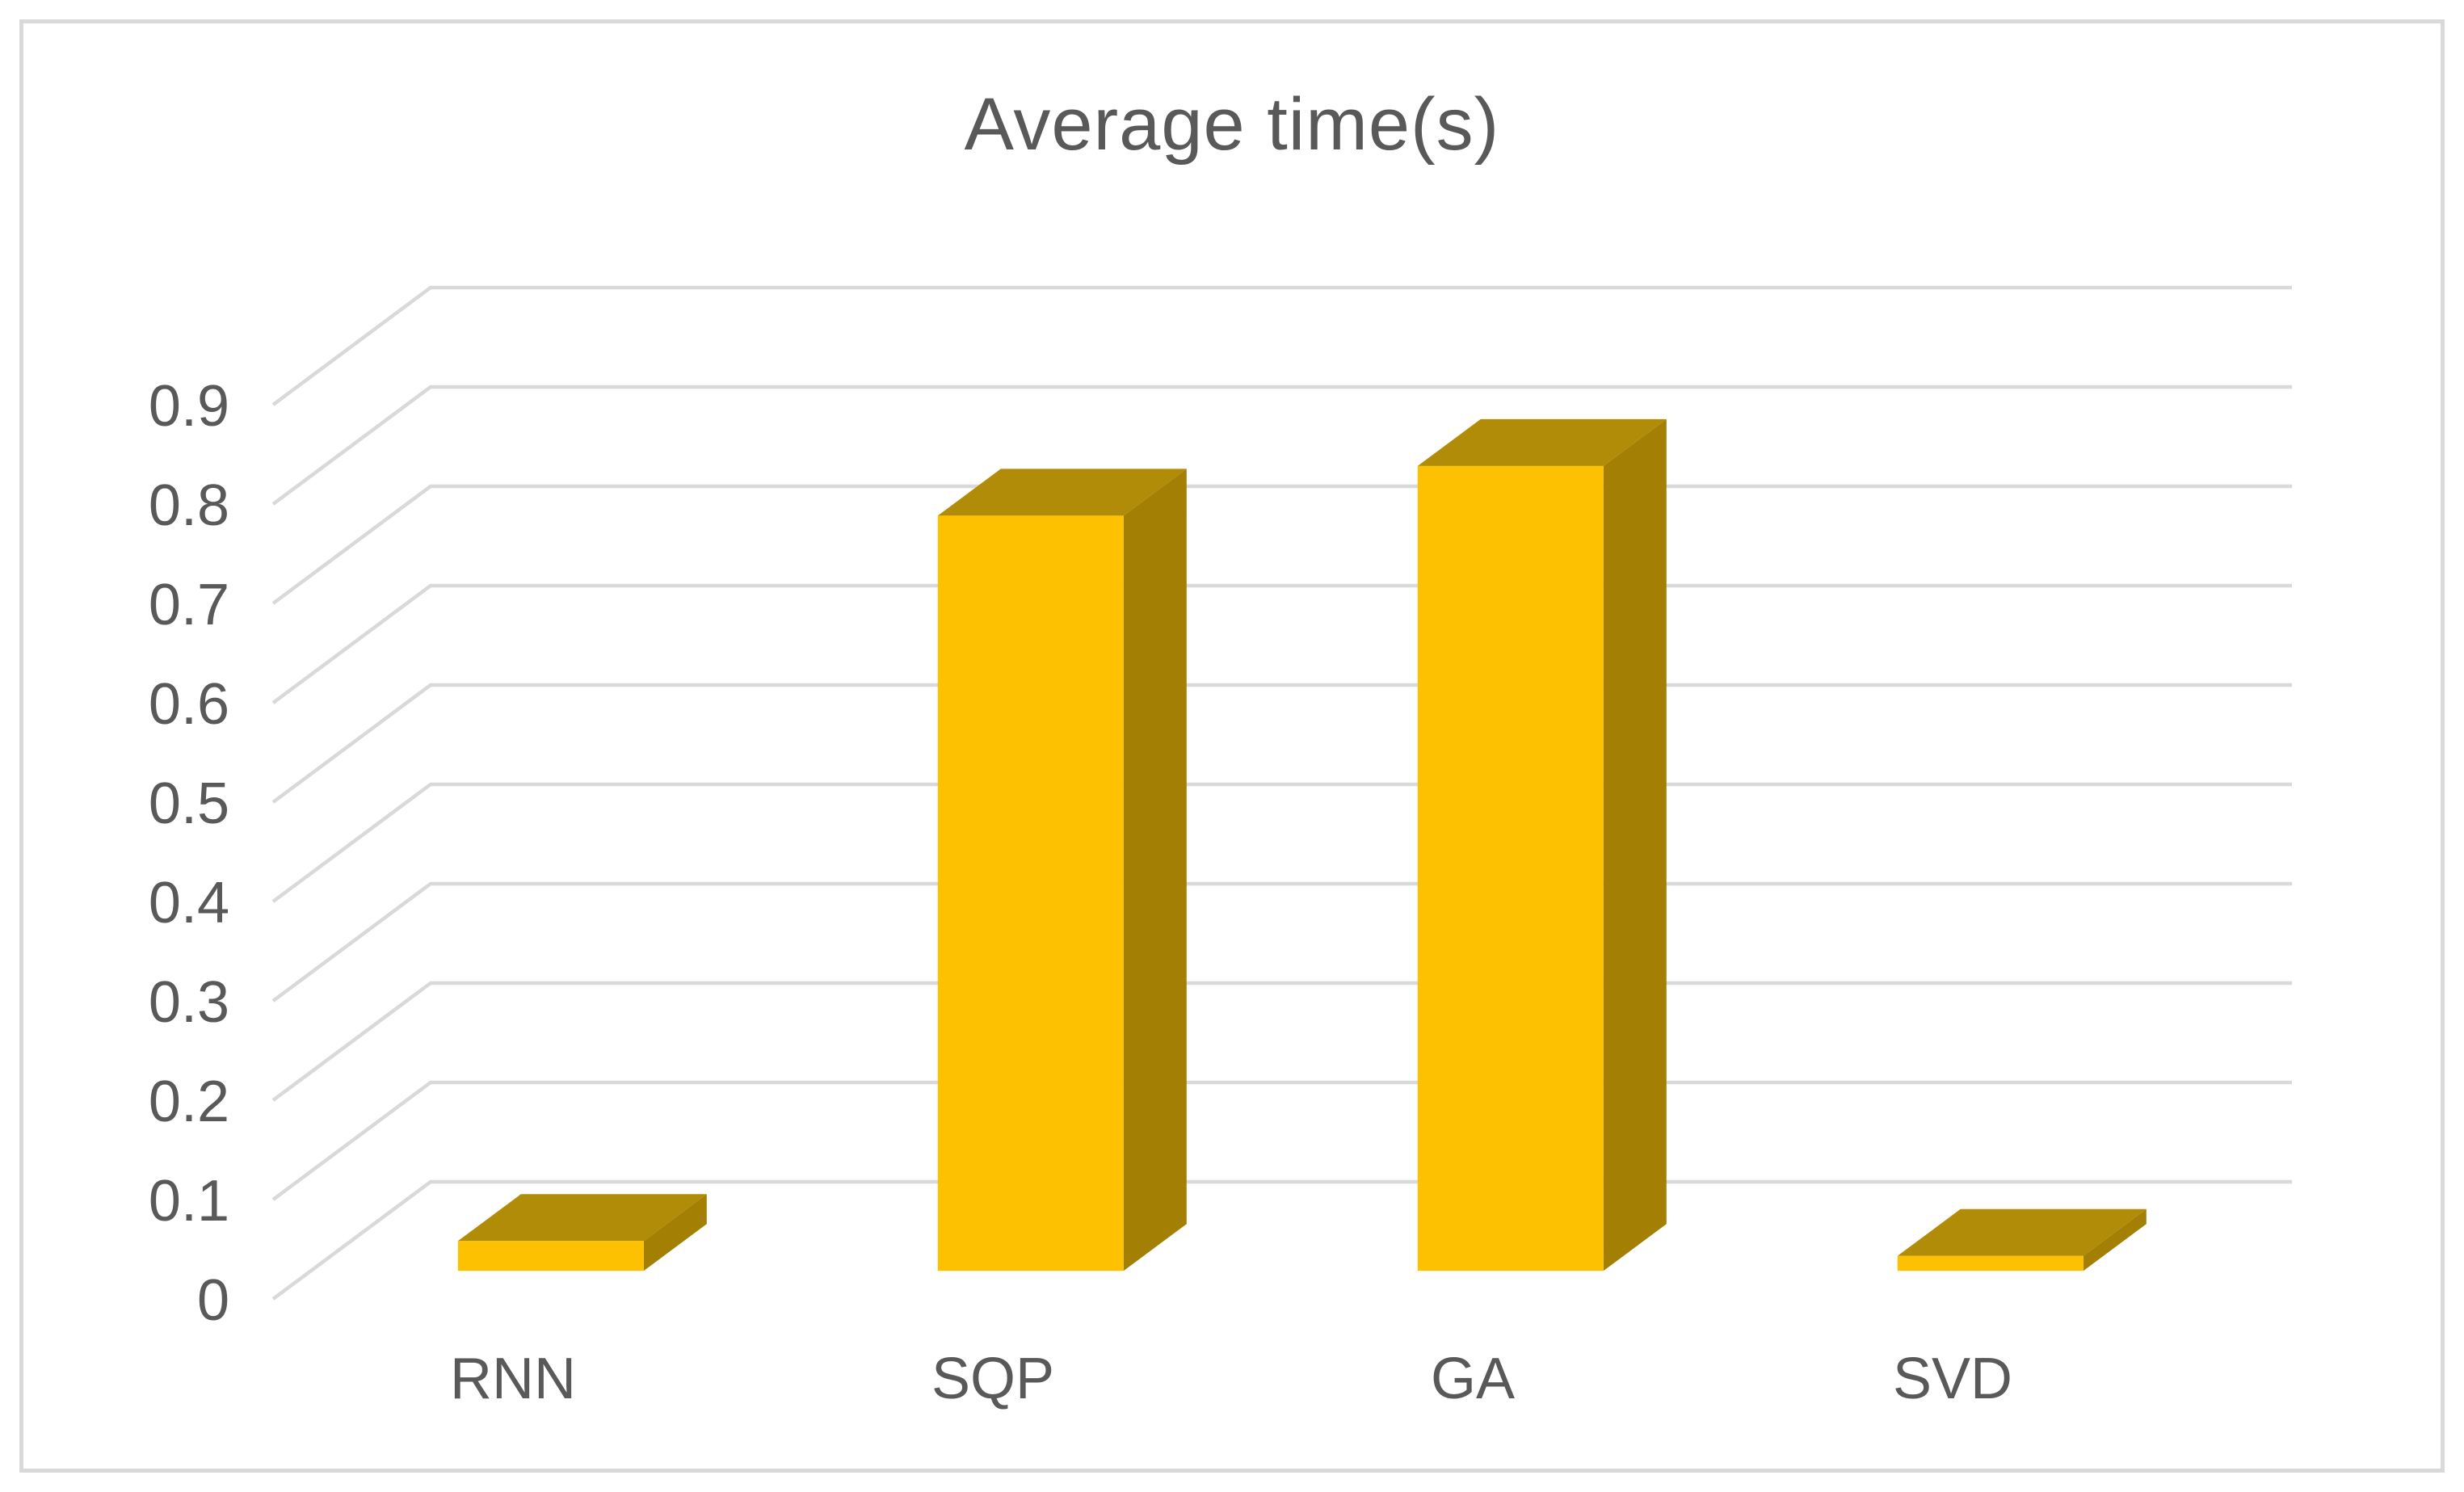  I want to click on x-category-label: SQP, so click(992, 1379).